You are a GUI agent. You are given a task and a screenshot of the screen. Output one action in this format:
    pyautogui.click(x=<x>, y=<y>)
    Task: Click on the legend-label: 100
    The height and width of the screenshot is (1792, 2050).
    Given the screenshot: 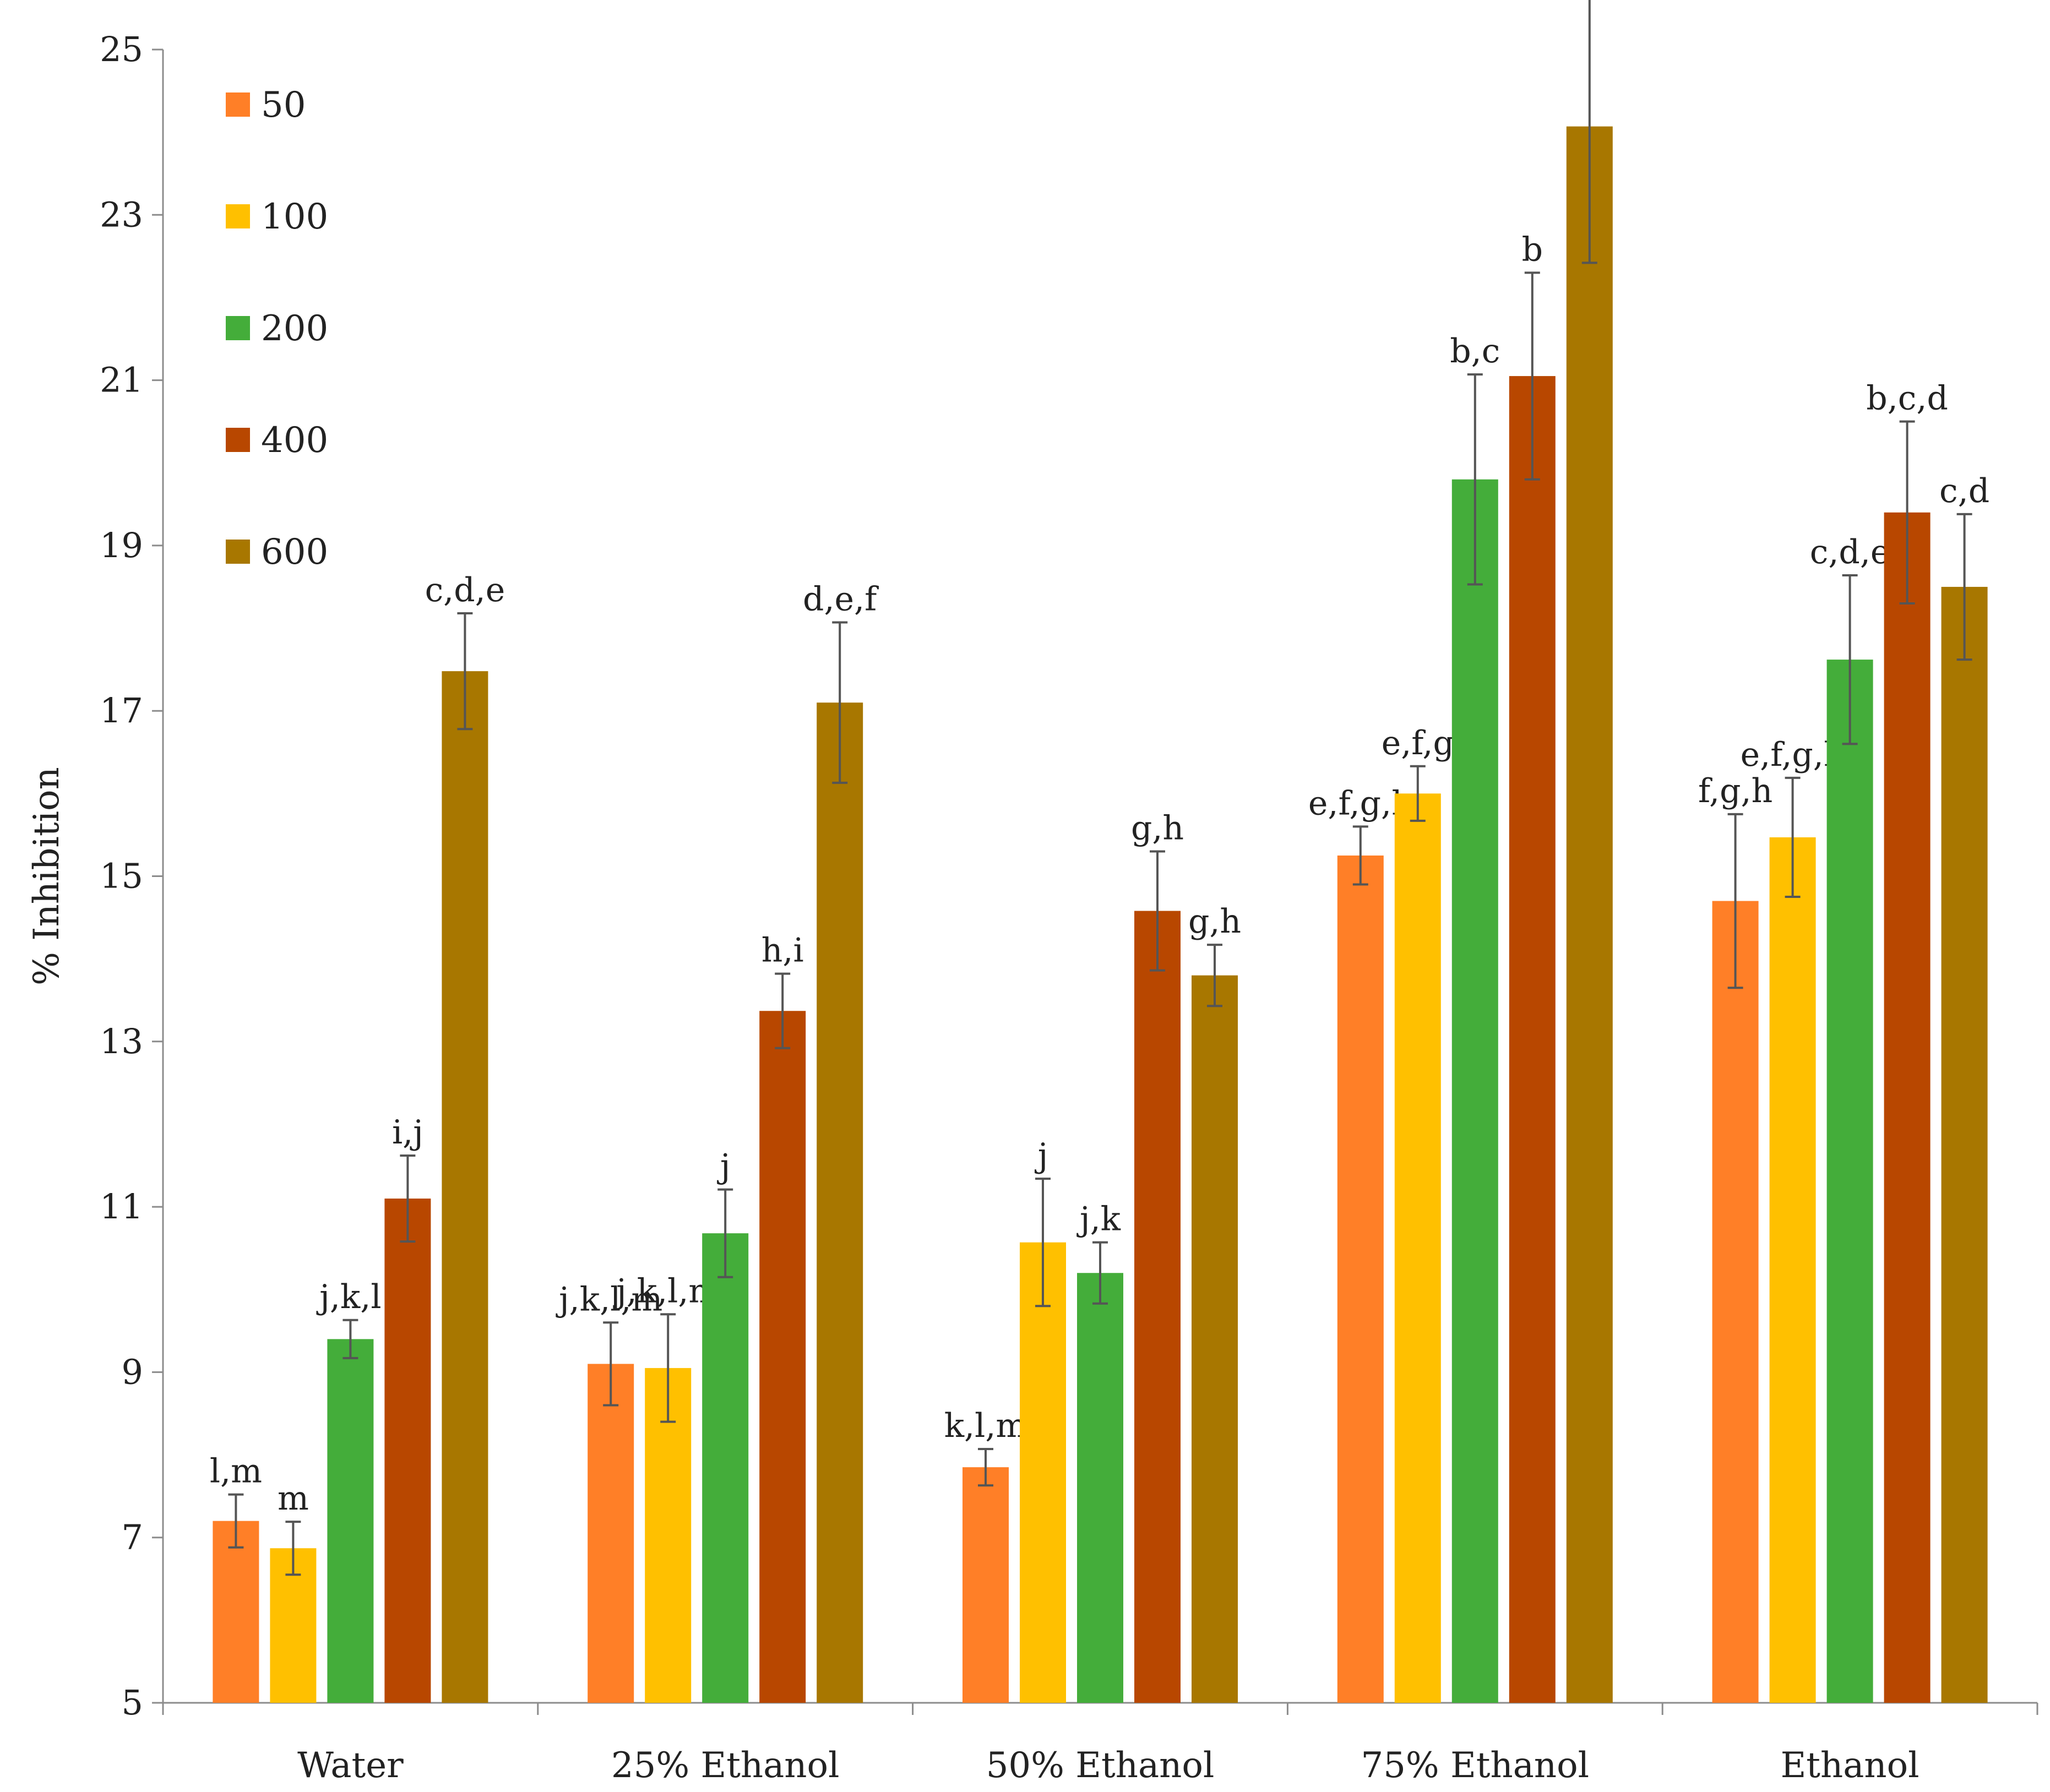 What is the action you would take?
    pyautogui.click(x=295, y=217)
    